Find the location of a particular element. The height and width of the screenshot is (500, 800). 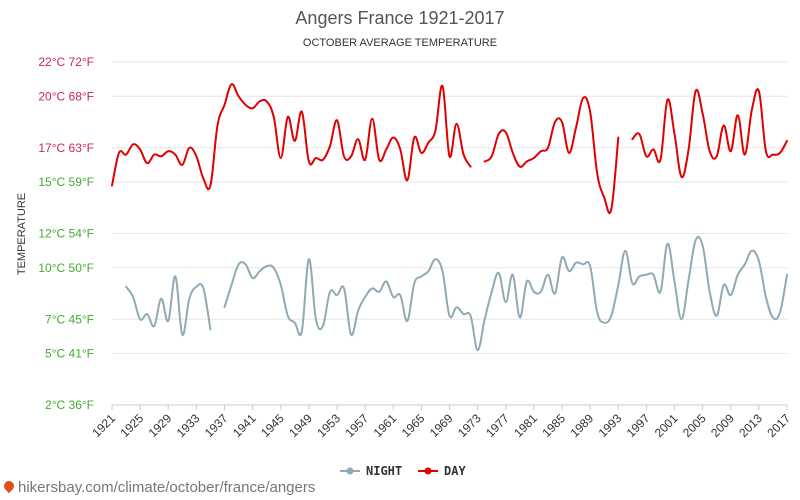

x-tick-label: 1969 is located at coordinates (441, 425).